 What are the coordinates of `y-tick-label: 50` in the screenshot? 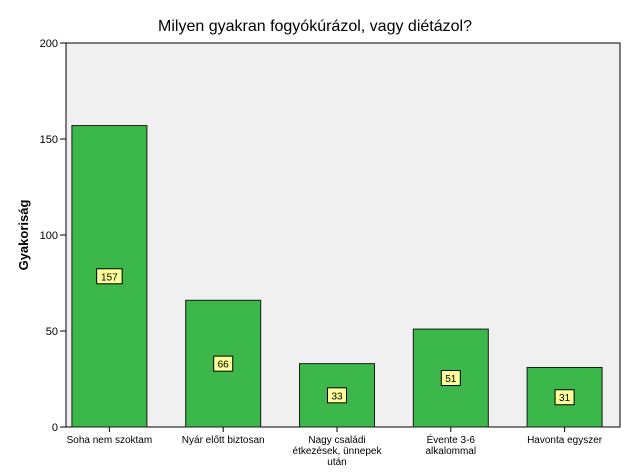 It's located at (52, 332).